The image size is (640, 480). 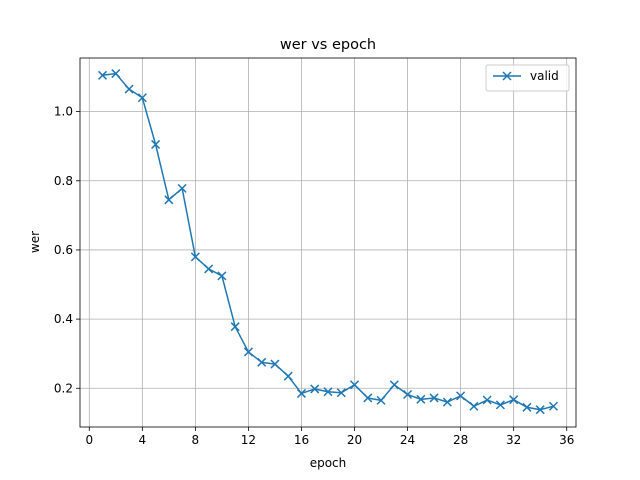 I want to click on x-axis-label: epoch, so click(x=328, y=463).